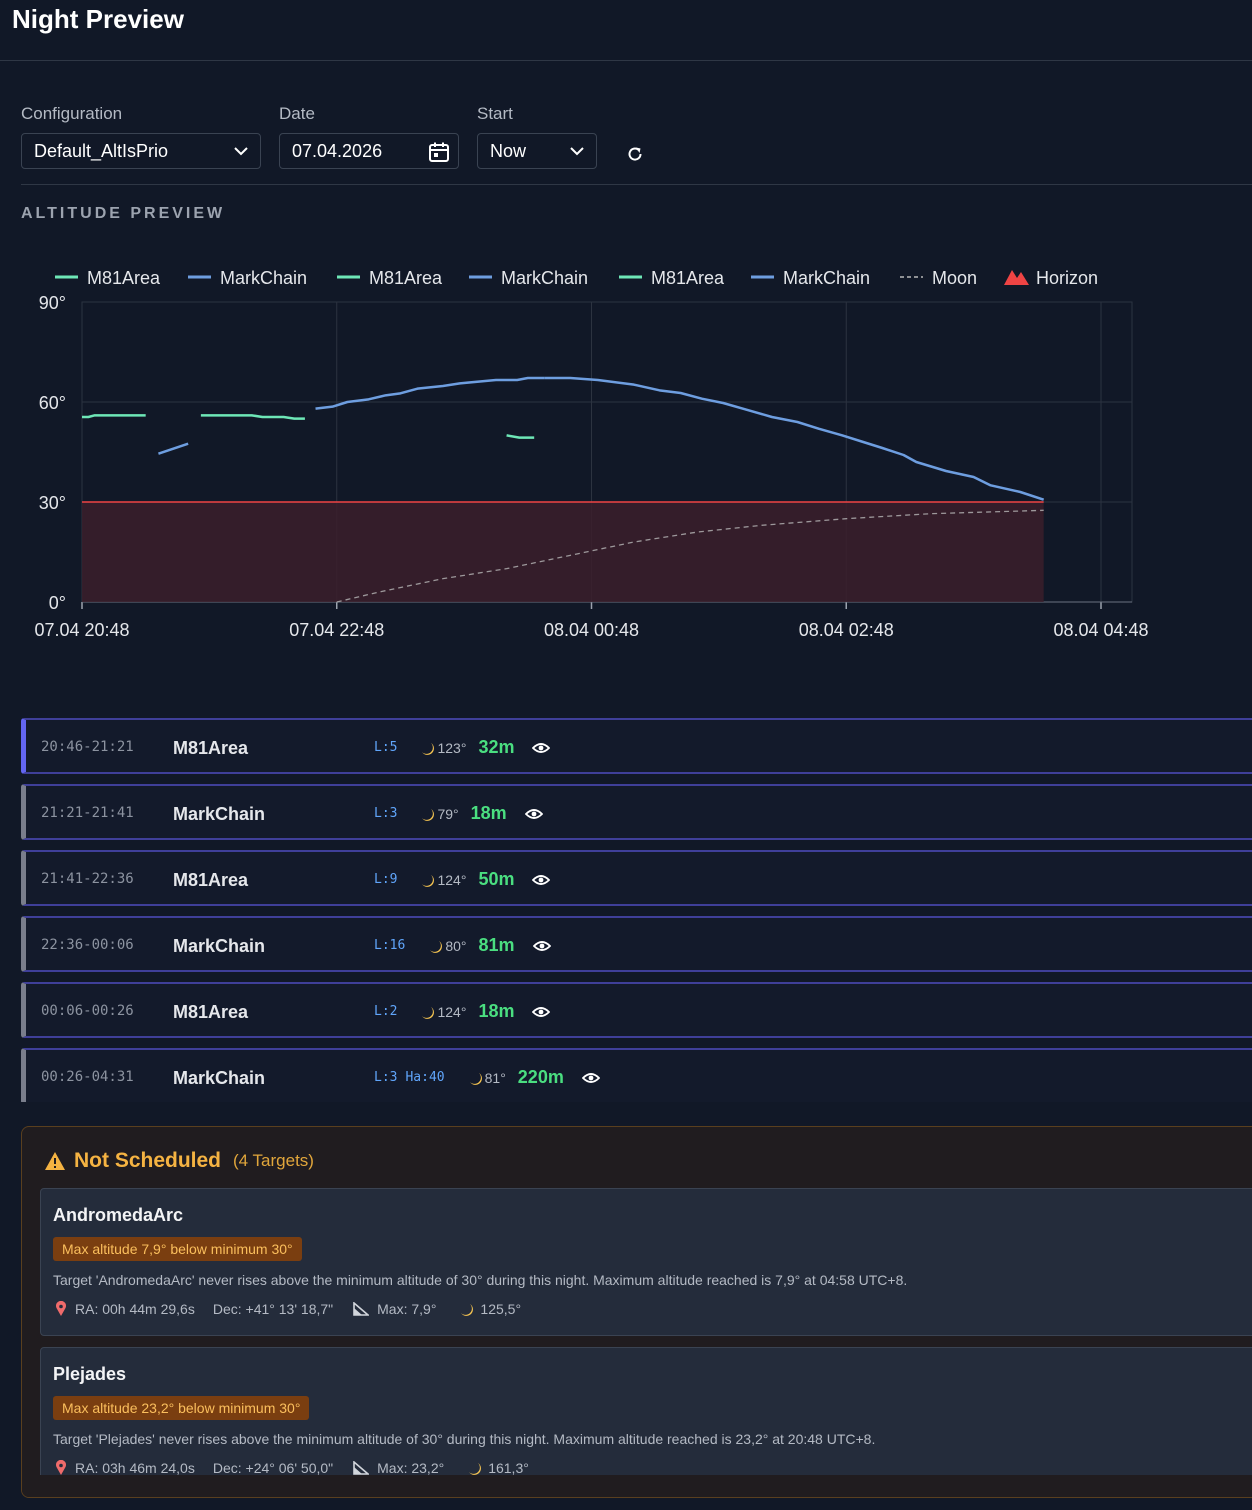  What do you see at coordinates (537, 151) in the screenshot?
I see `start-select: Now` at bounding box center [537, 151].